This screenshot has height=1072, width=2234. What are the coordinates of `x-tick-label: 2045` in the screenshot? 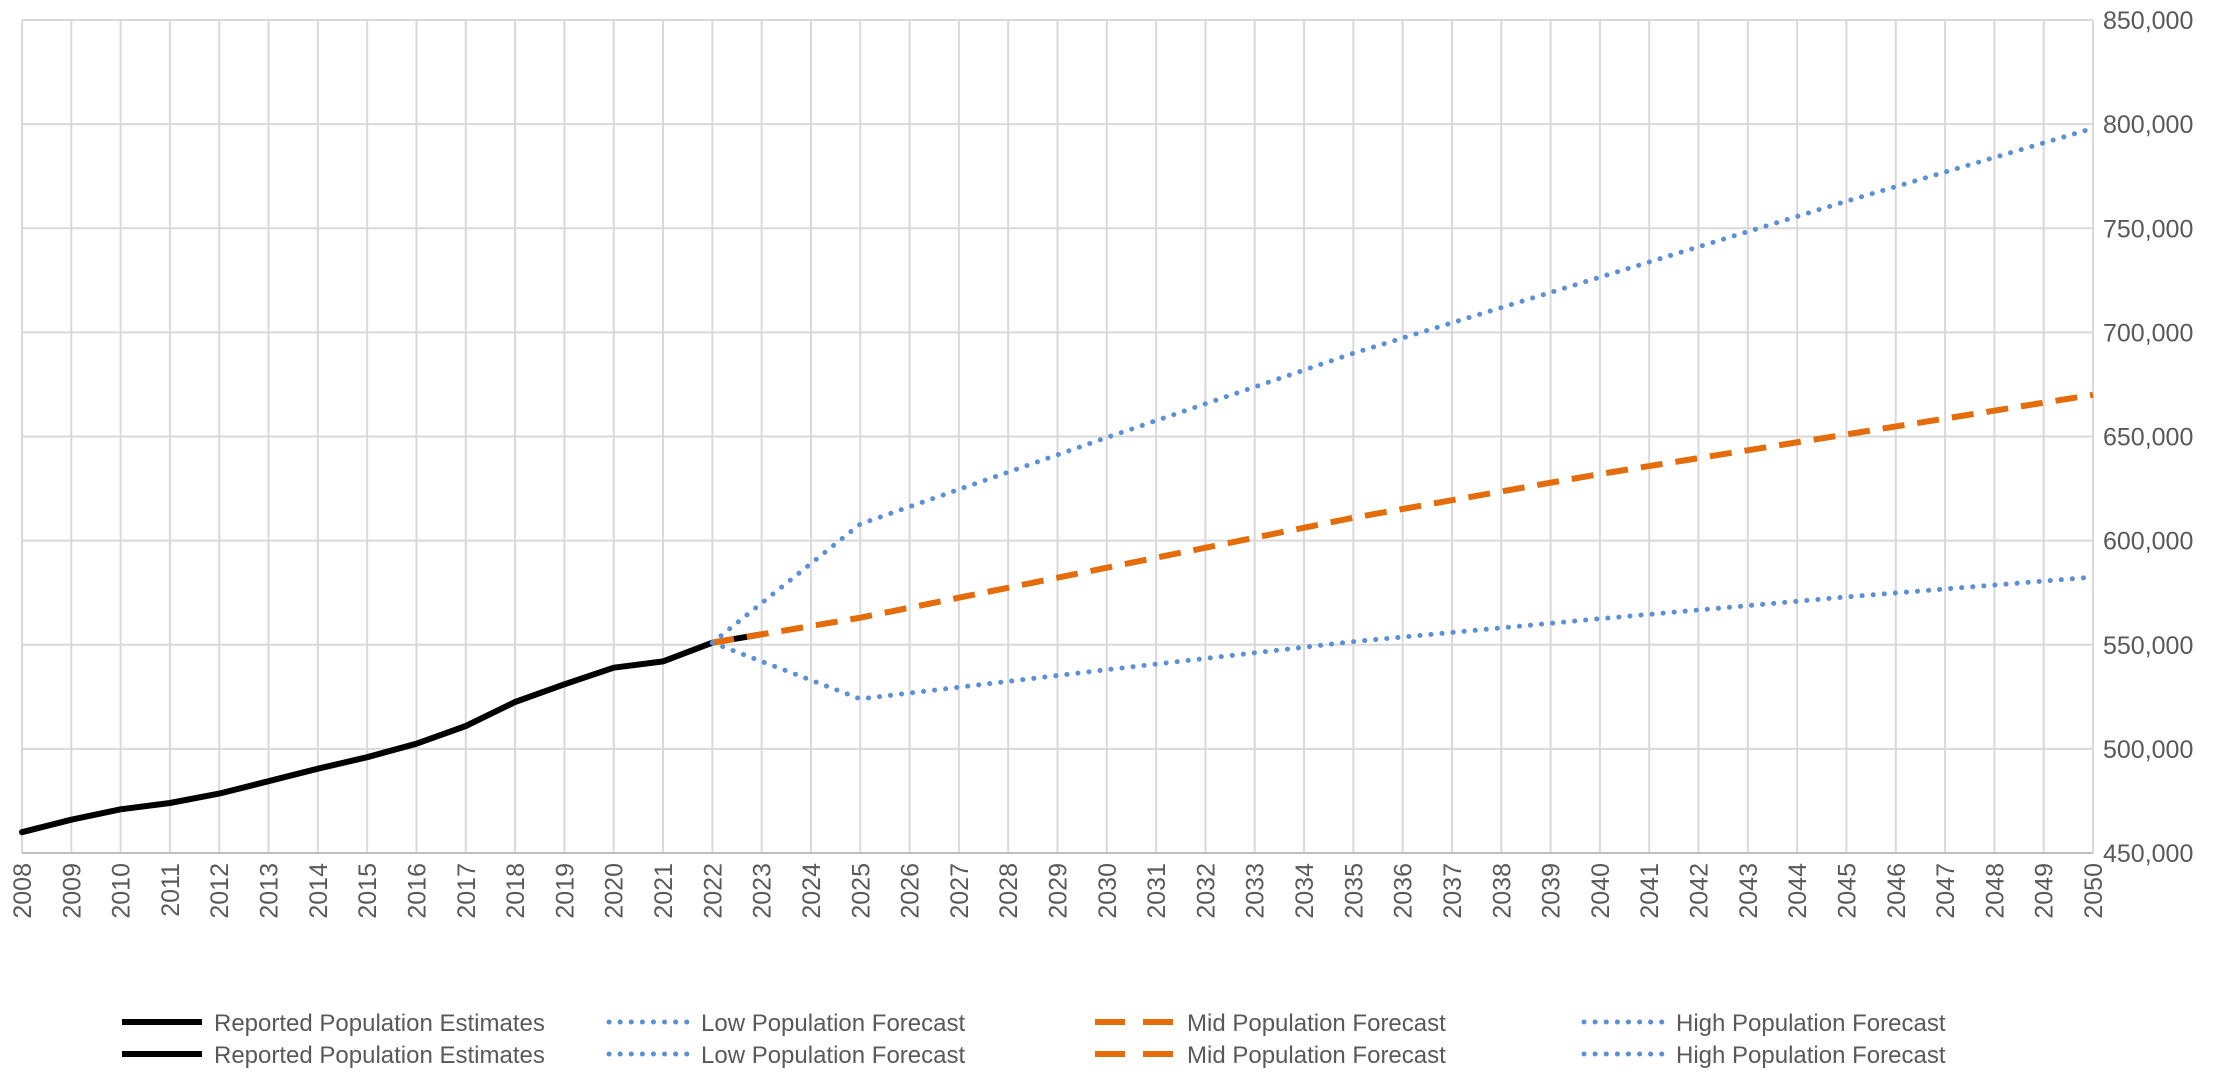 It's located at (1847, 891).